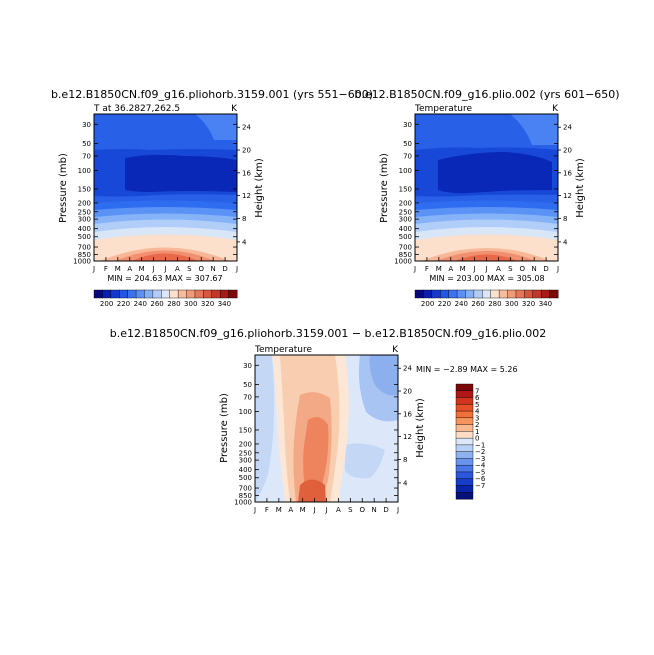 Image resolution: width=654 pixels, height=655 pixels. What do you see at coordinates (405, 483) in the screenshot?
I see `right-tick-label: 4` at bounding box center [405, 483].